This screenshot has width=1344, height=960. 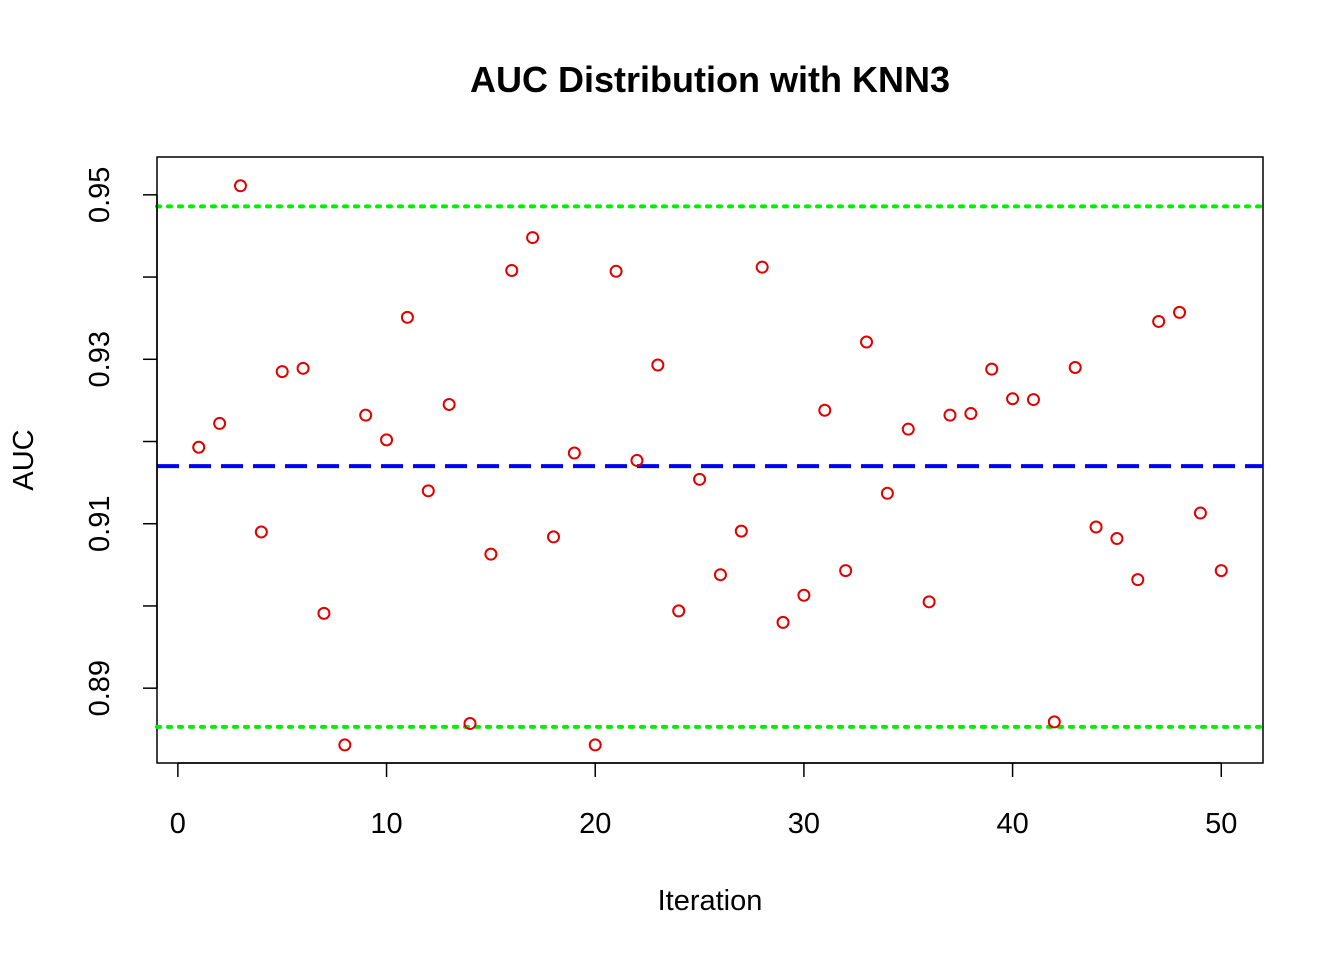 I want to click on x-tick-label: 10, so click(x=386, y=824).